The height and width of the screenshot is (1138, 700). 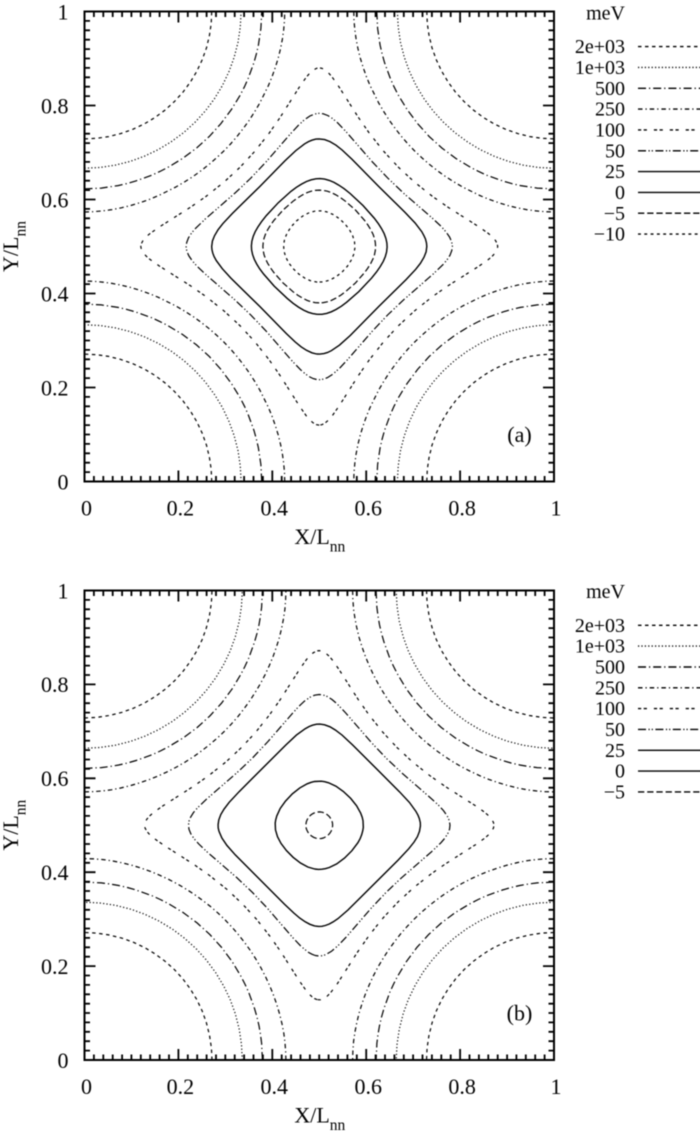 I want to click on svg-text: (b), so click(x=520, y=1013).